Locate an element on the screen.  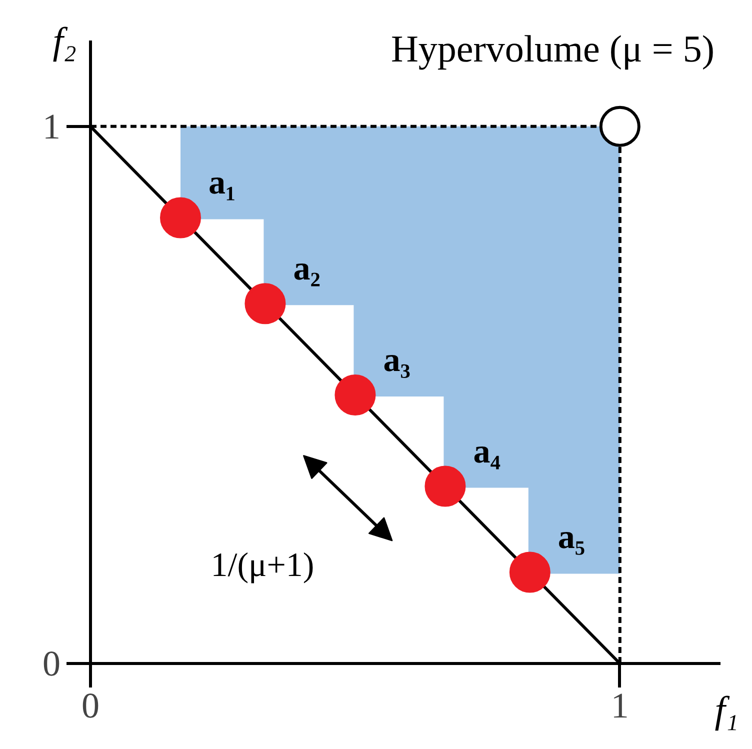
data-label: a₄ is located at coordinates (486, 451).